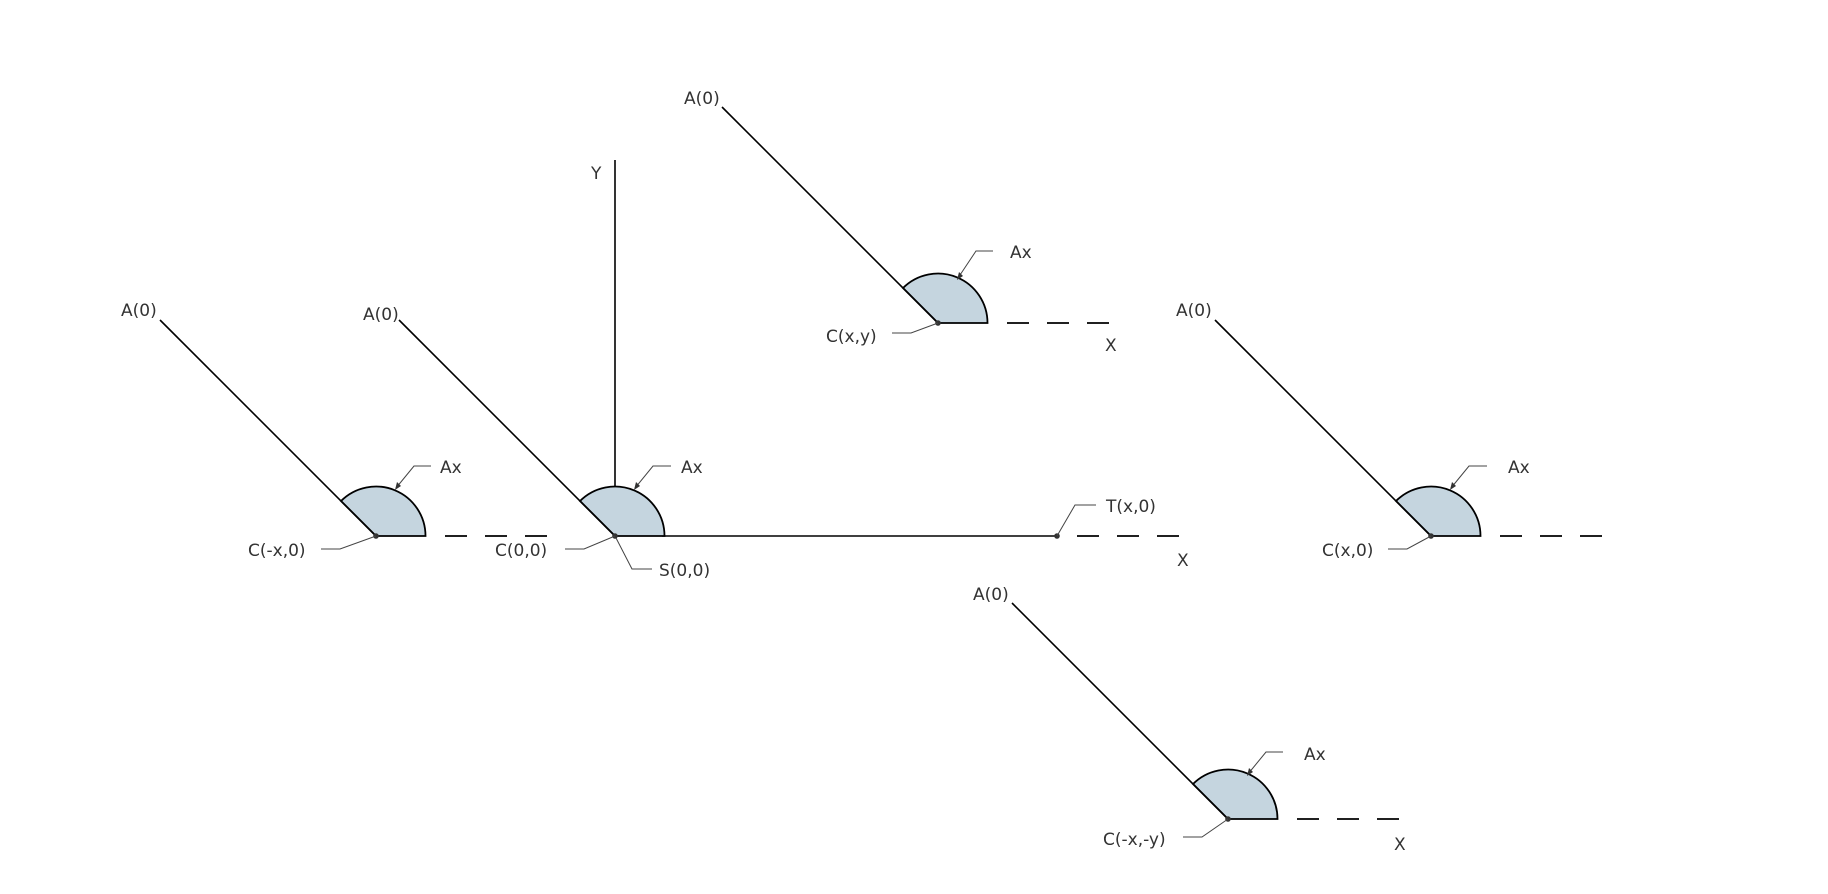 This screenshot has width=1828, height=894. I want to click on center-label: C(-x,0), so click(277, 551).